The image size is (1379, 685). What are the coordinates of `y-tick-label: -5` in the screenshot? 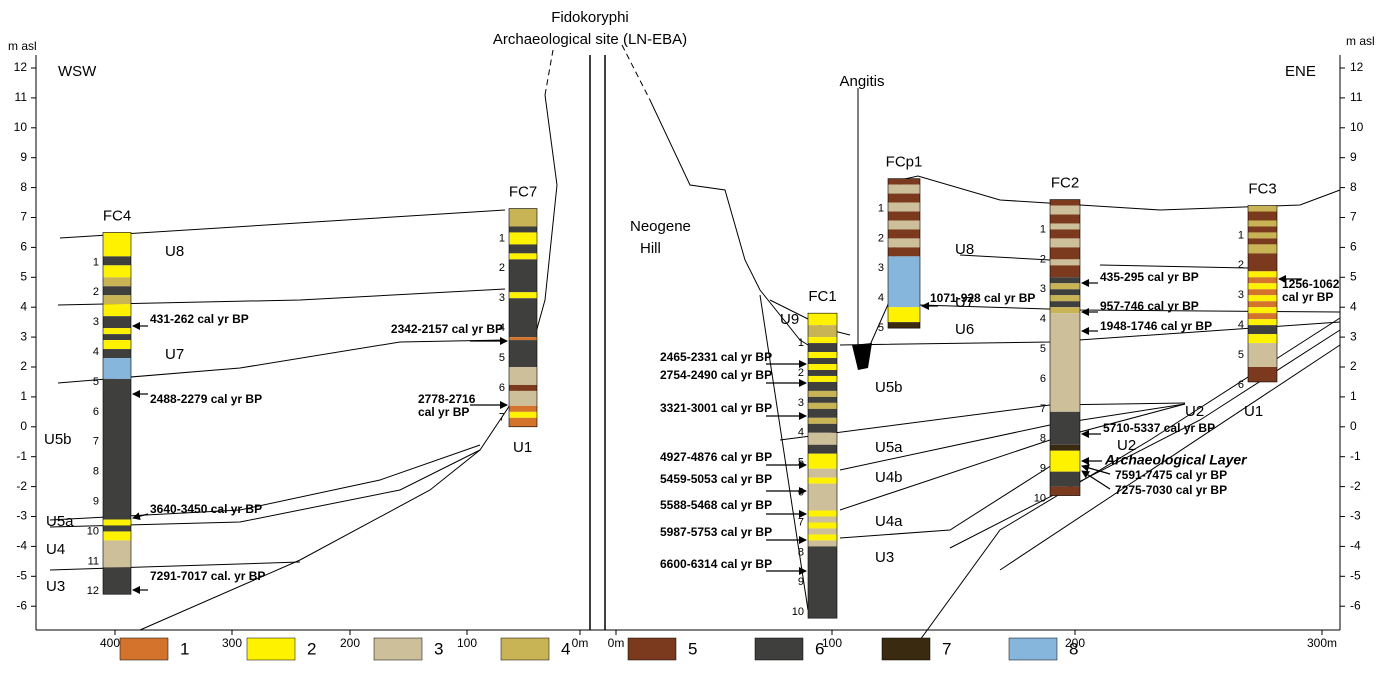 It's located at (21, 575).